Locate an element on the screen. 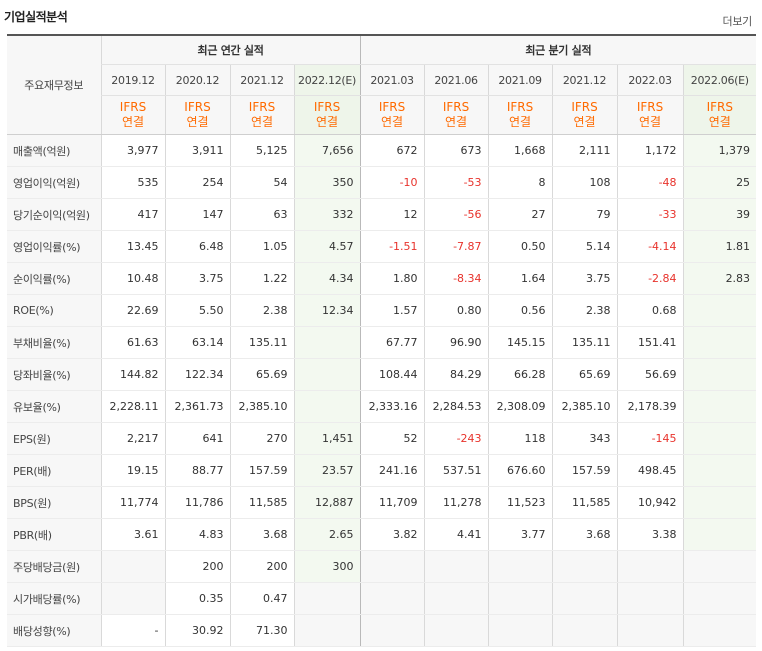 The width and height of the screenshot is (762, 651). table-cell: 0.50 is located at coordinates (520, 246).